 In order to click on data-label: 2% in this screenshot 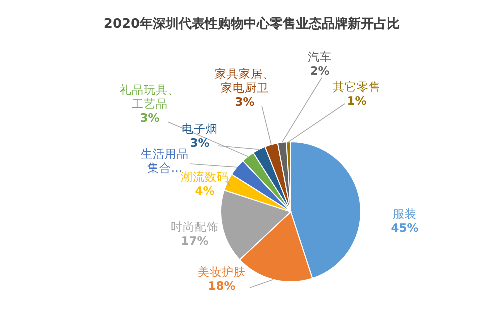, I will do `click(320, 71)`.